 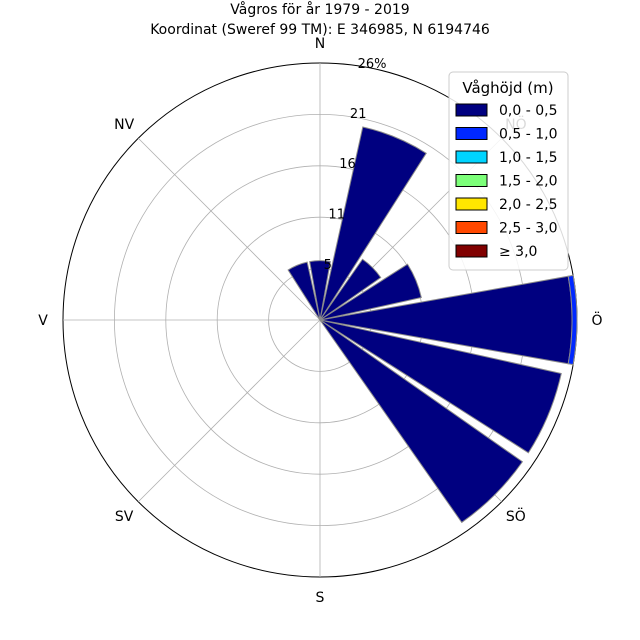 What do you see at coordinates (528, 182) in the screenshot?
I see `legend-entry-label: 1,5 - 2,0` at bounding box center [528, 182].